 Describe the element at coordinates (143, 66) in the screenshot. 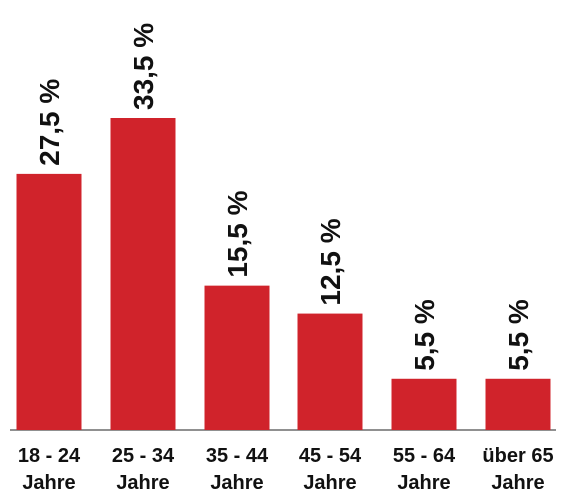

I see `value-label-1: 33,5 %` at that location.